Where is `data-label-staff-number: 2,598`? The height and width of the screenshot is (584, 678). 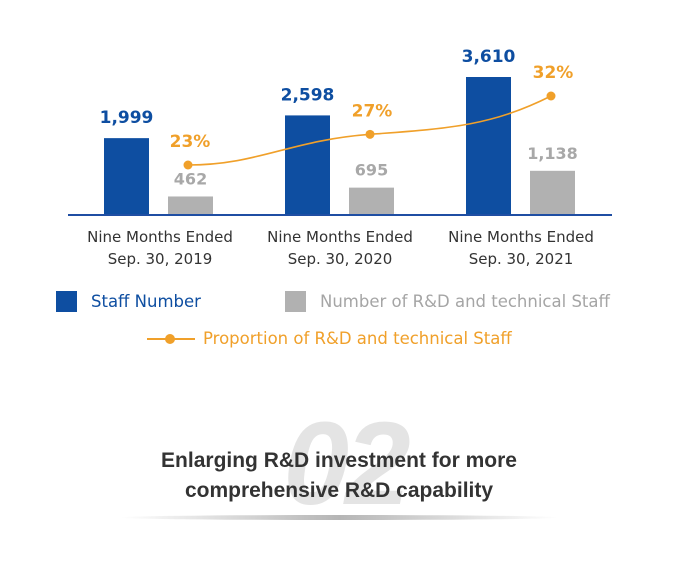 data-label-staff-number: 2,598 is located at coordinates (308, 95).